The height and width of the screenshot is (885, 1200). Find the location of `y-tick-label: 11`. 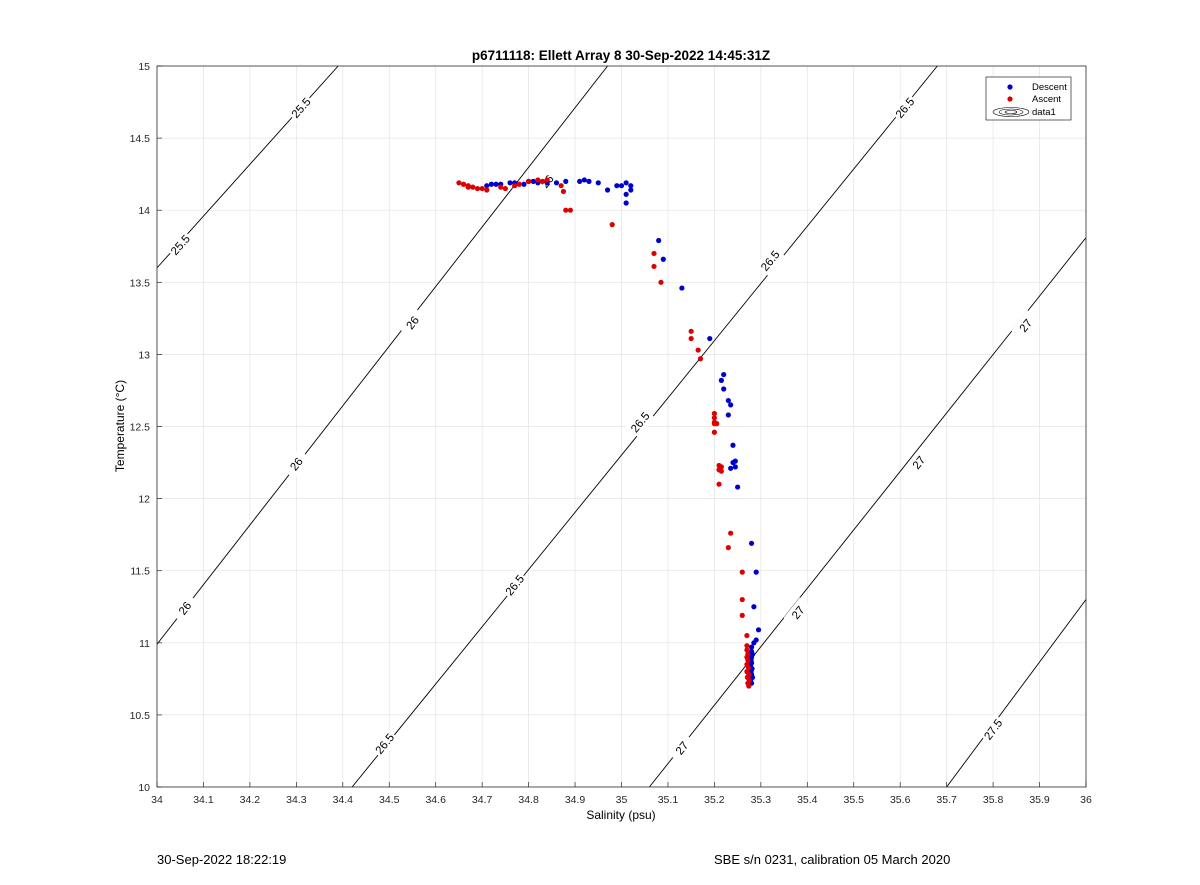

y-tick-label: 11 is located at coordinates (144, 644).